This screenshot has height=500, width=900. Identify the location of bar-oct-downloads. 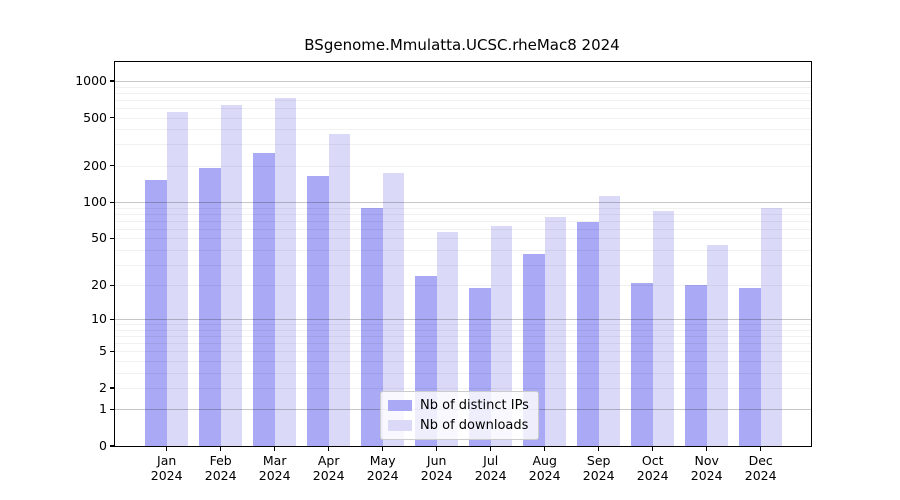
(663, 328).